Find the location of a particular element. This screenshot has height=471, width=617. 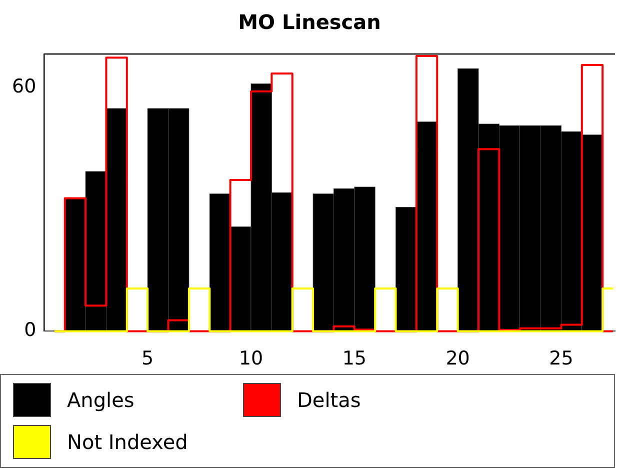

chart-title: MO Linescan is located at coordinates (309, 22).